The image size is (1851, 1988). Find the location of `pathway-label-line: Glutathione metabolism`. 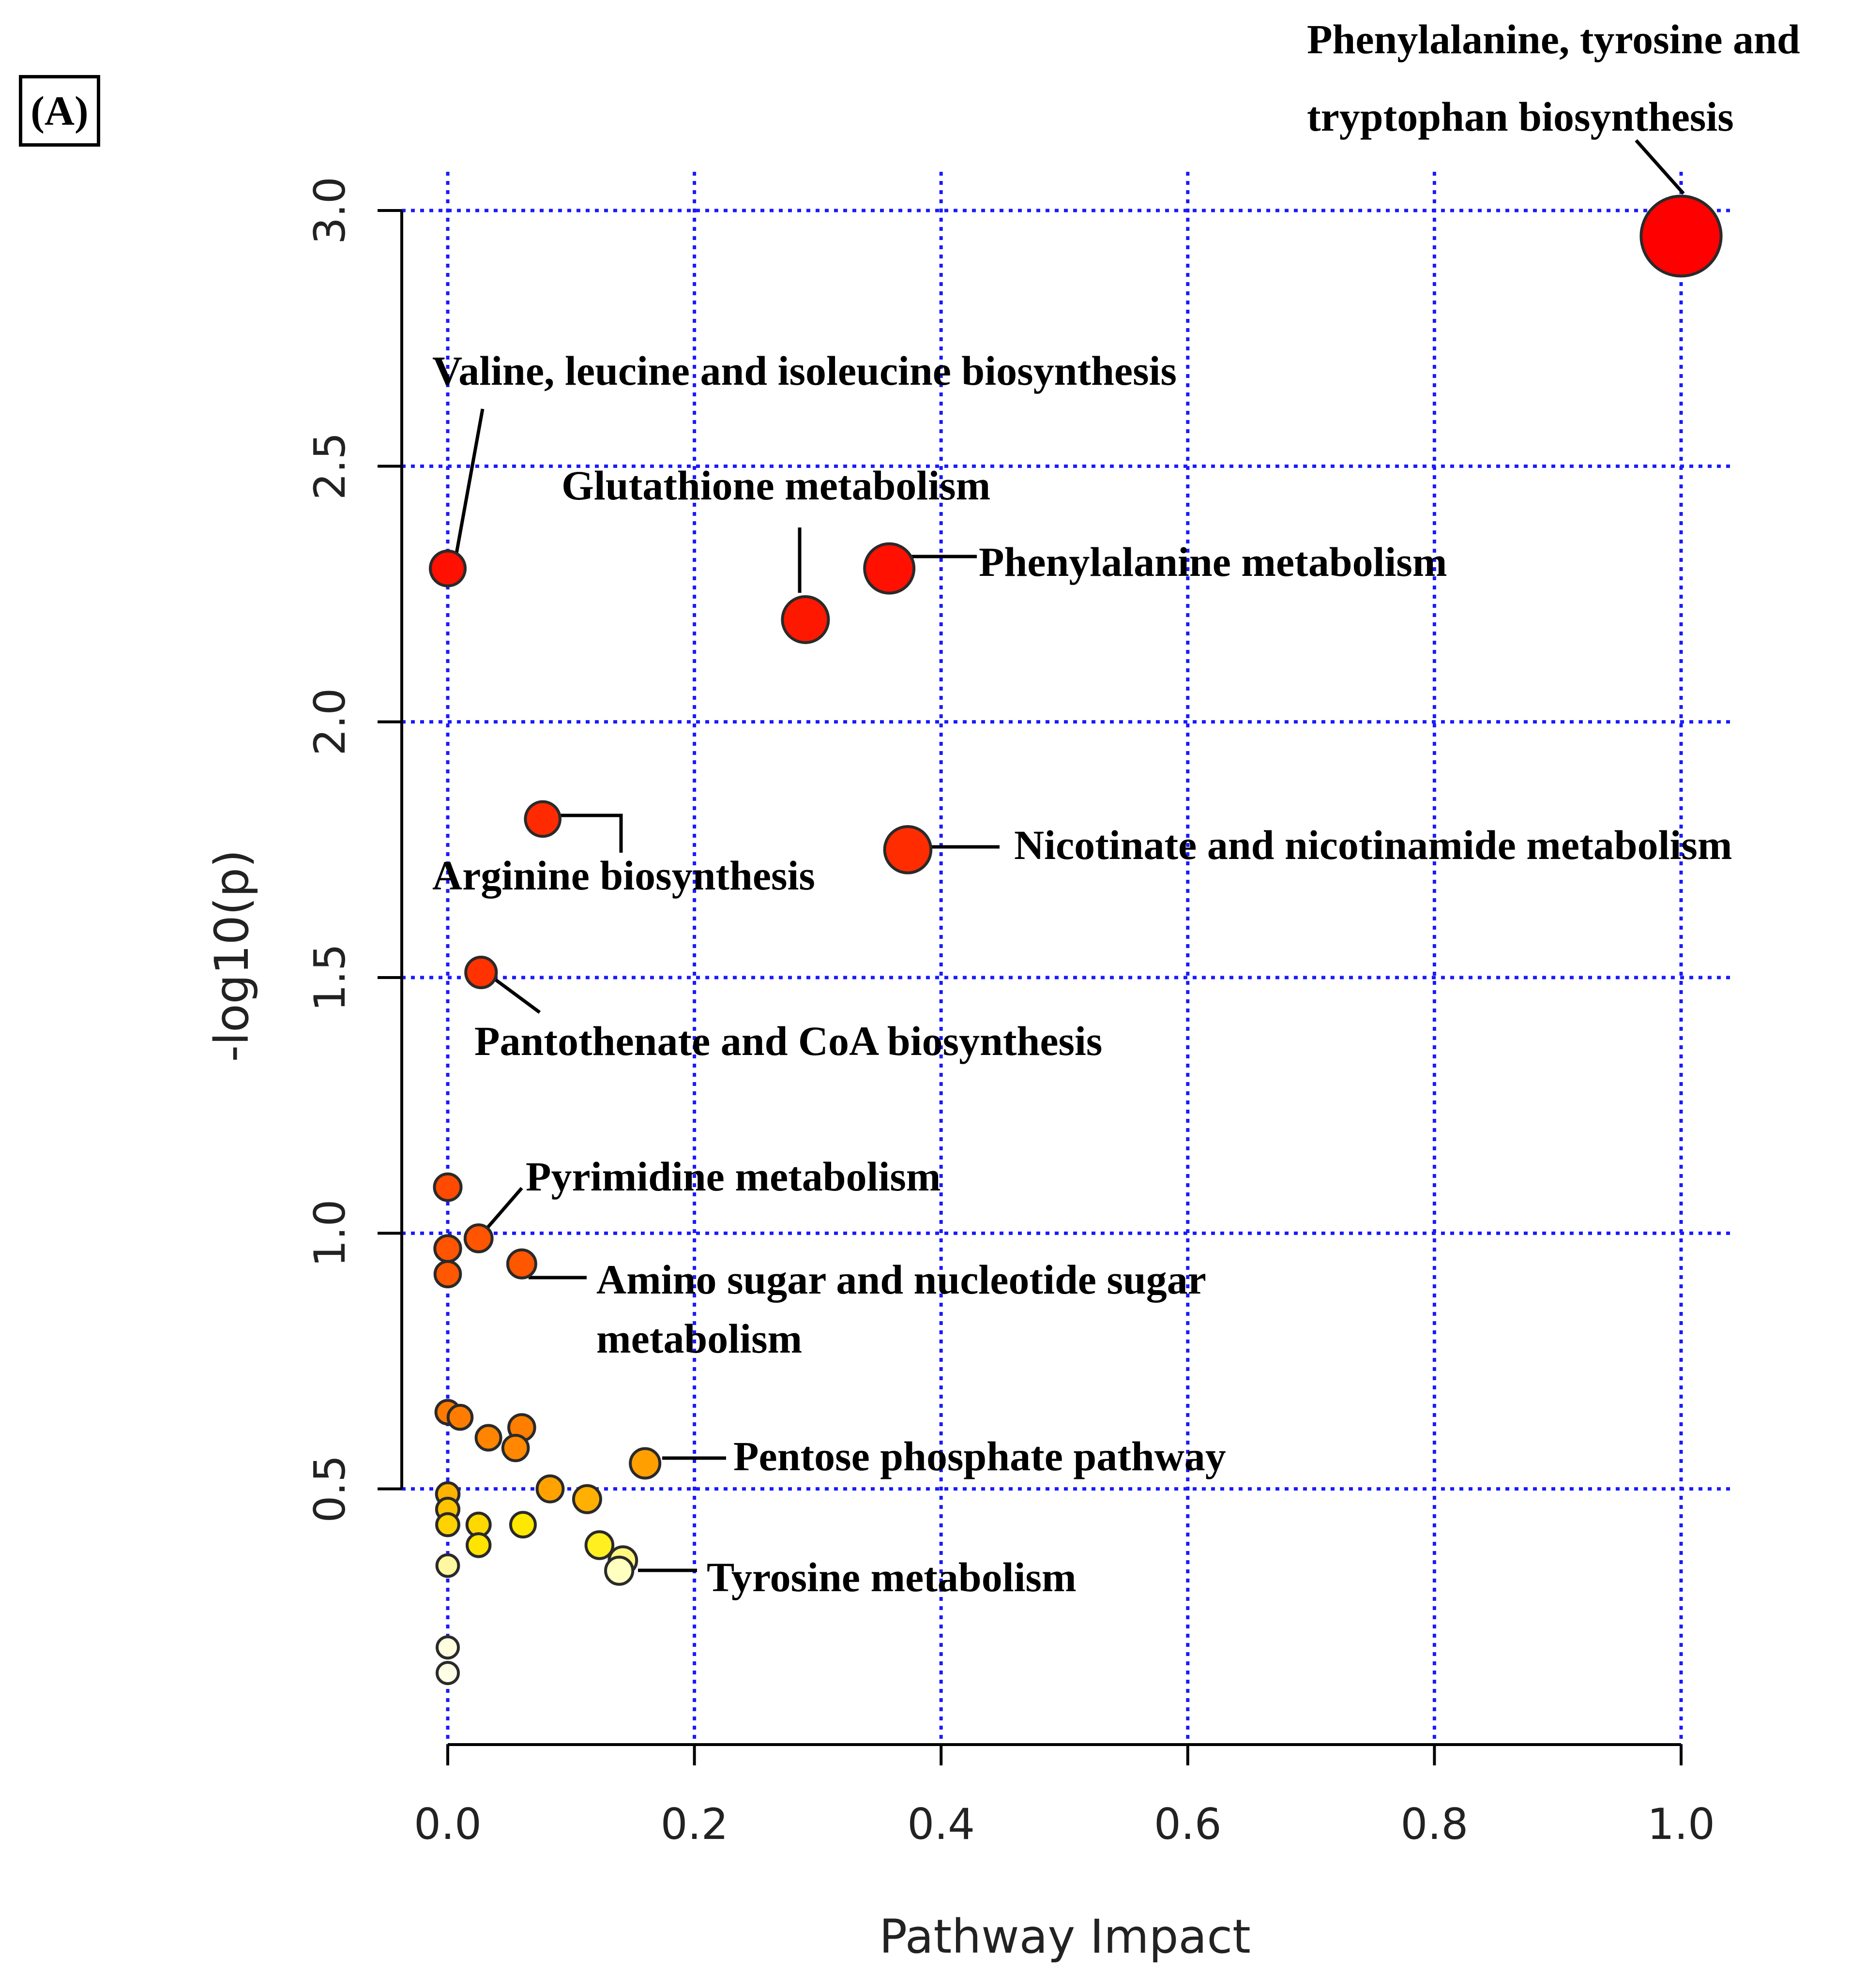

pathway-label-line: Glutathione metabolism is located at coordinates (775, 485).